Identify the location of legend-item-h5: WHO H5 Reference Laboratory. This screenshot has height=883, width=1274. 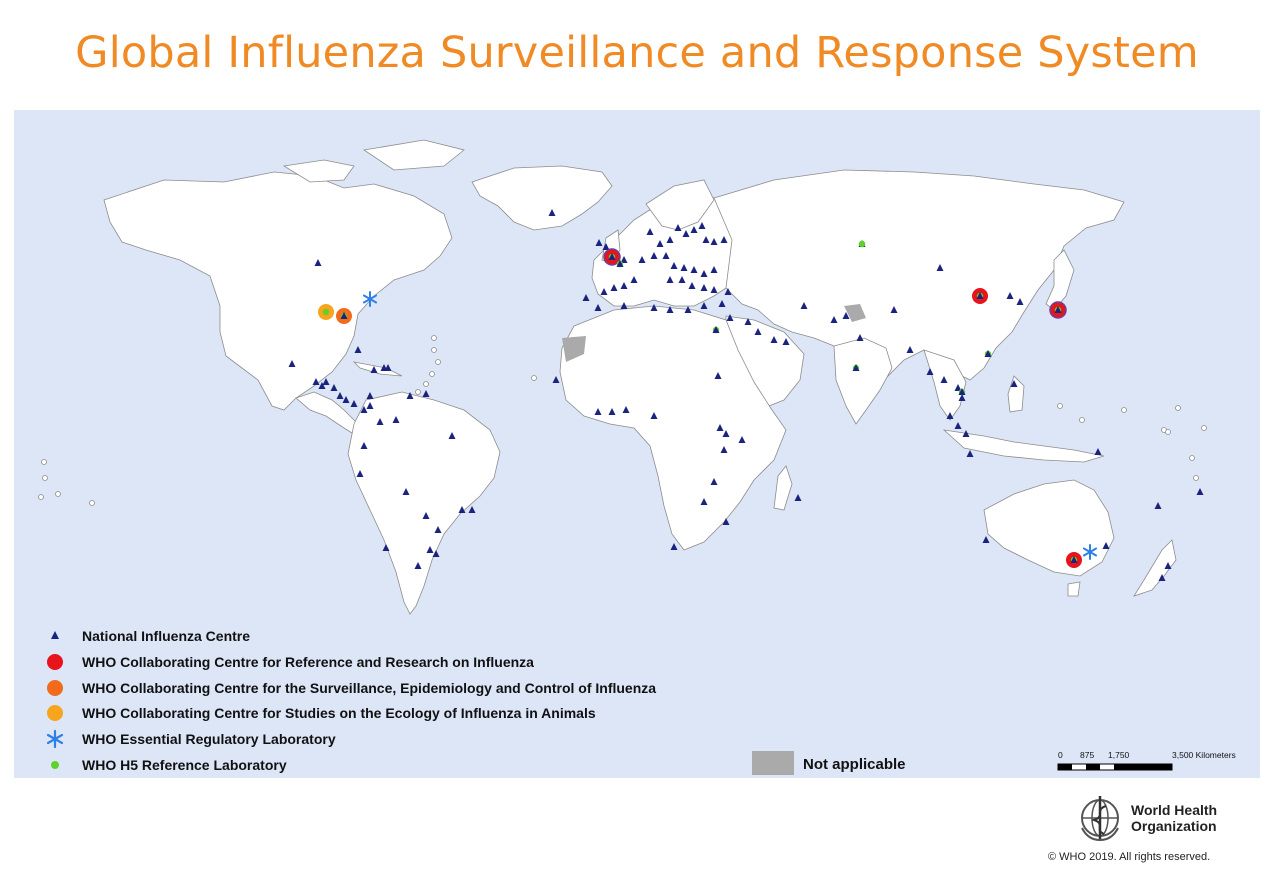
(165, 765).